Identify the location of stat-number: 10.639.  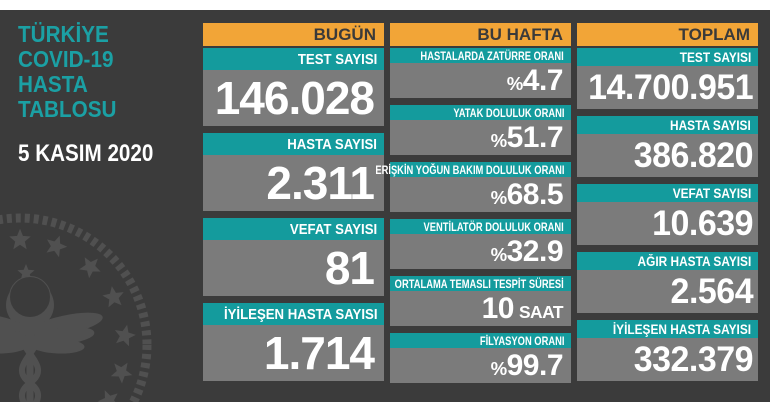
(702, 223).